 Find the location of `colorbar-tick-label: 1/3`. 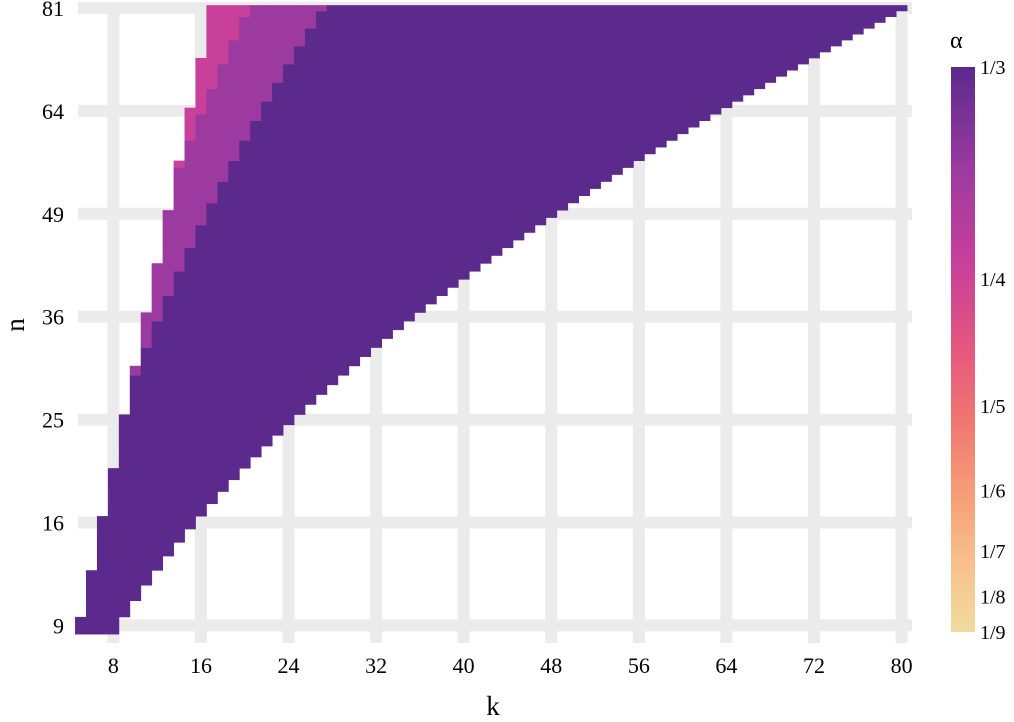

colorbar-tick-label: 1/3 is located at coordinates (993, 68).